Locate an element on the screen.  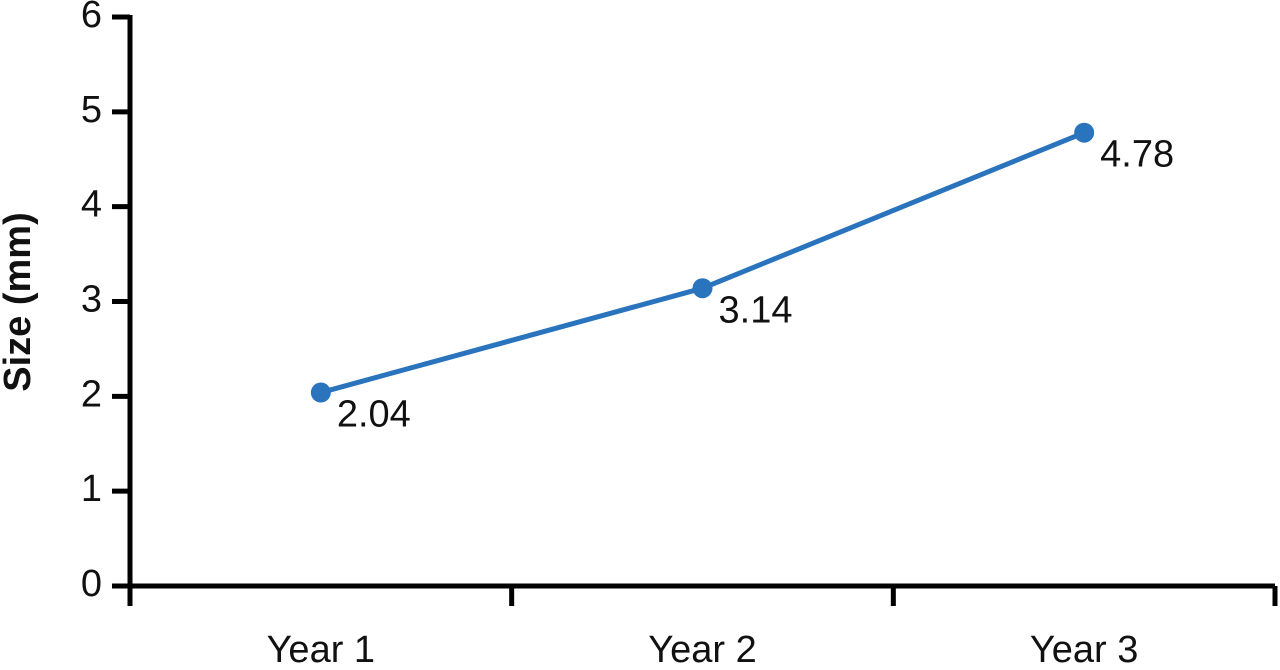
data-label: 3.14 is located at coordinates (756, 310).